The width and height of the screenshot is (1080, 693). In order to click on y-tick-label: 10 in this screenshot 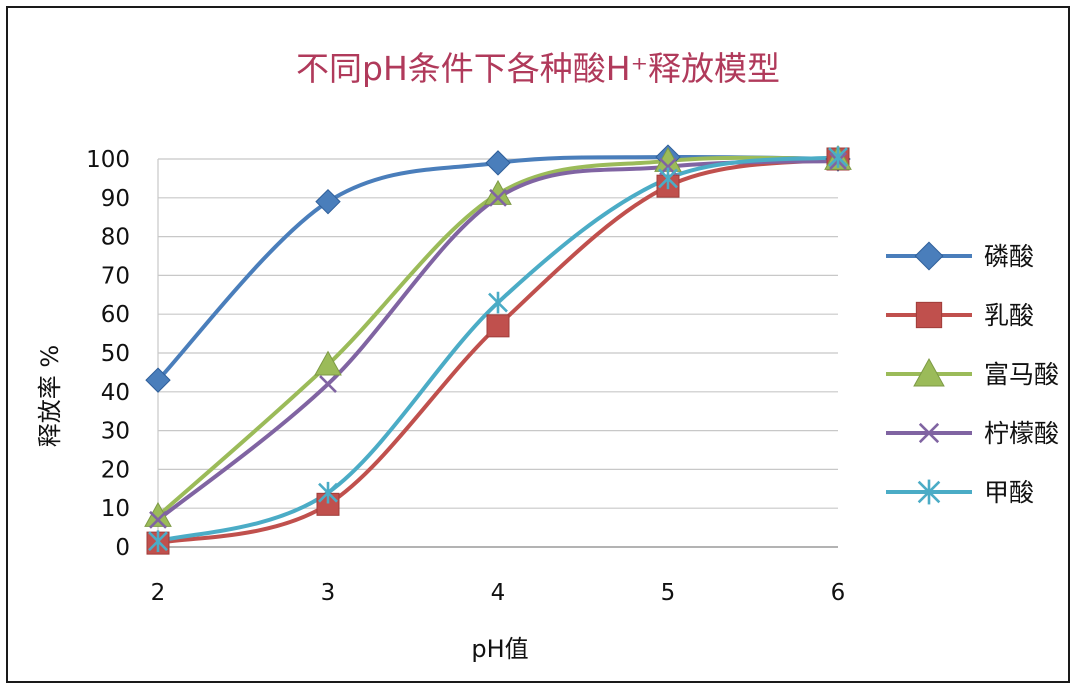, I will do `click(115, 509)`.